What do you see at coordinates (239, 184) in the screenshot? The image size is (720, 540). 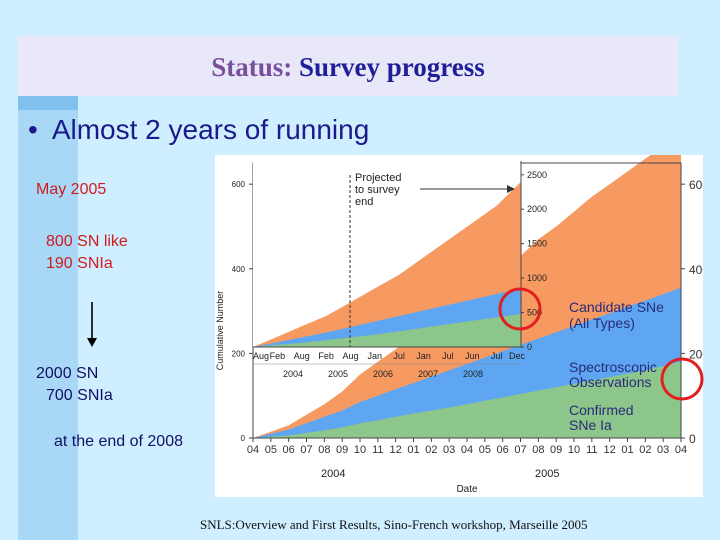 I see `y-tick-label: 600` at bounding box center [239, 184].